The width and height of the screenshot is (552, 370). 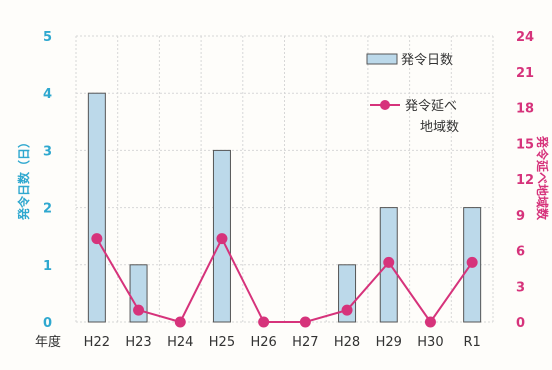 I want to click on right-tick-label: 6, so click(x=520, y=252).